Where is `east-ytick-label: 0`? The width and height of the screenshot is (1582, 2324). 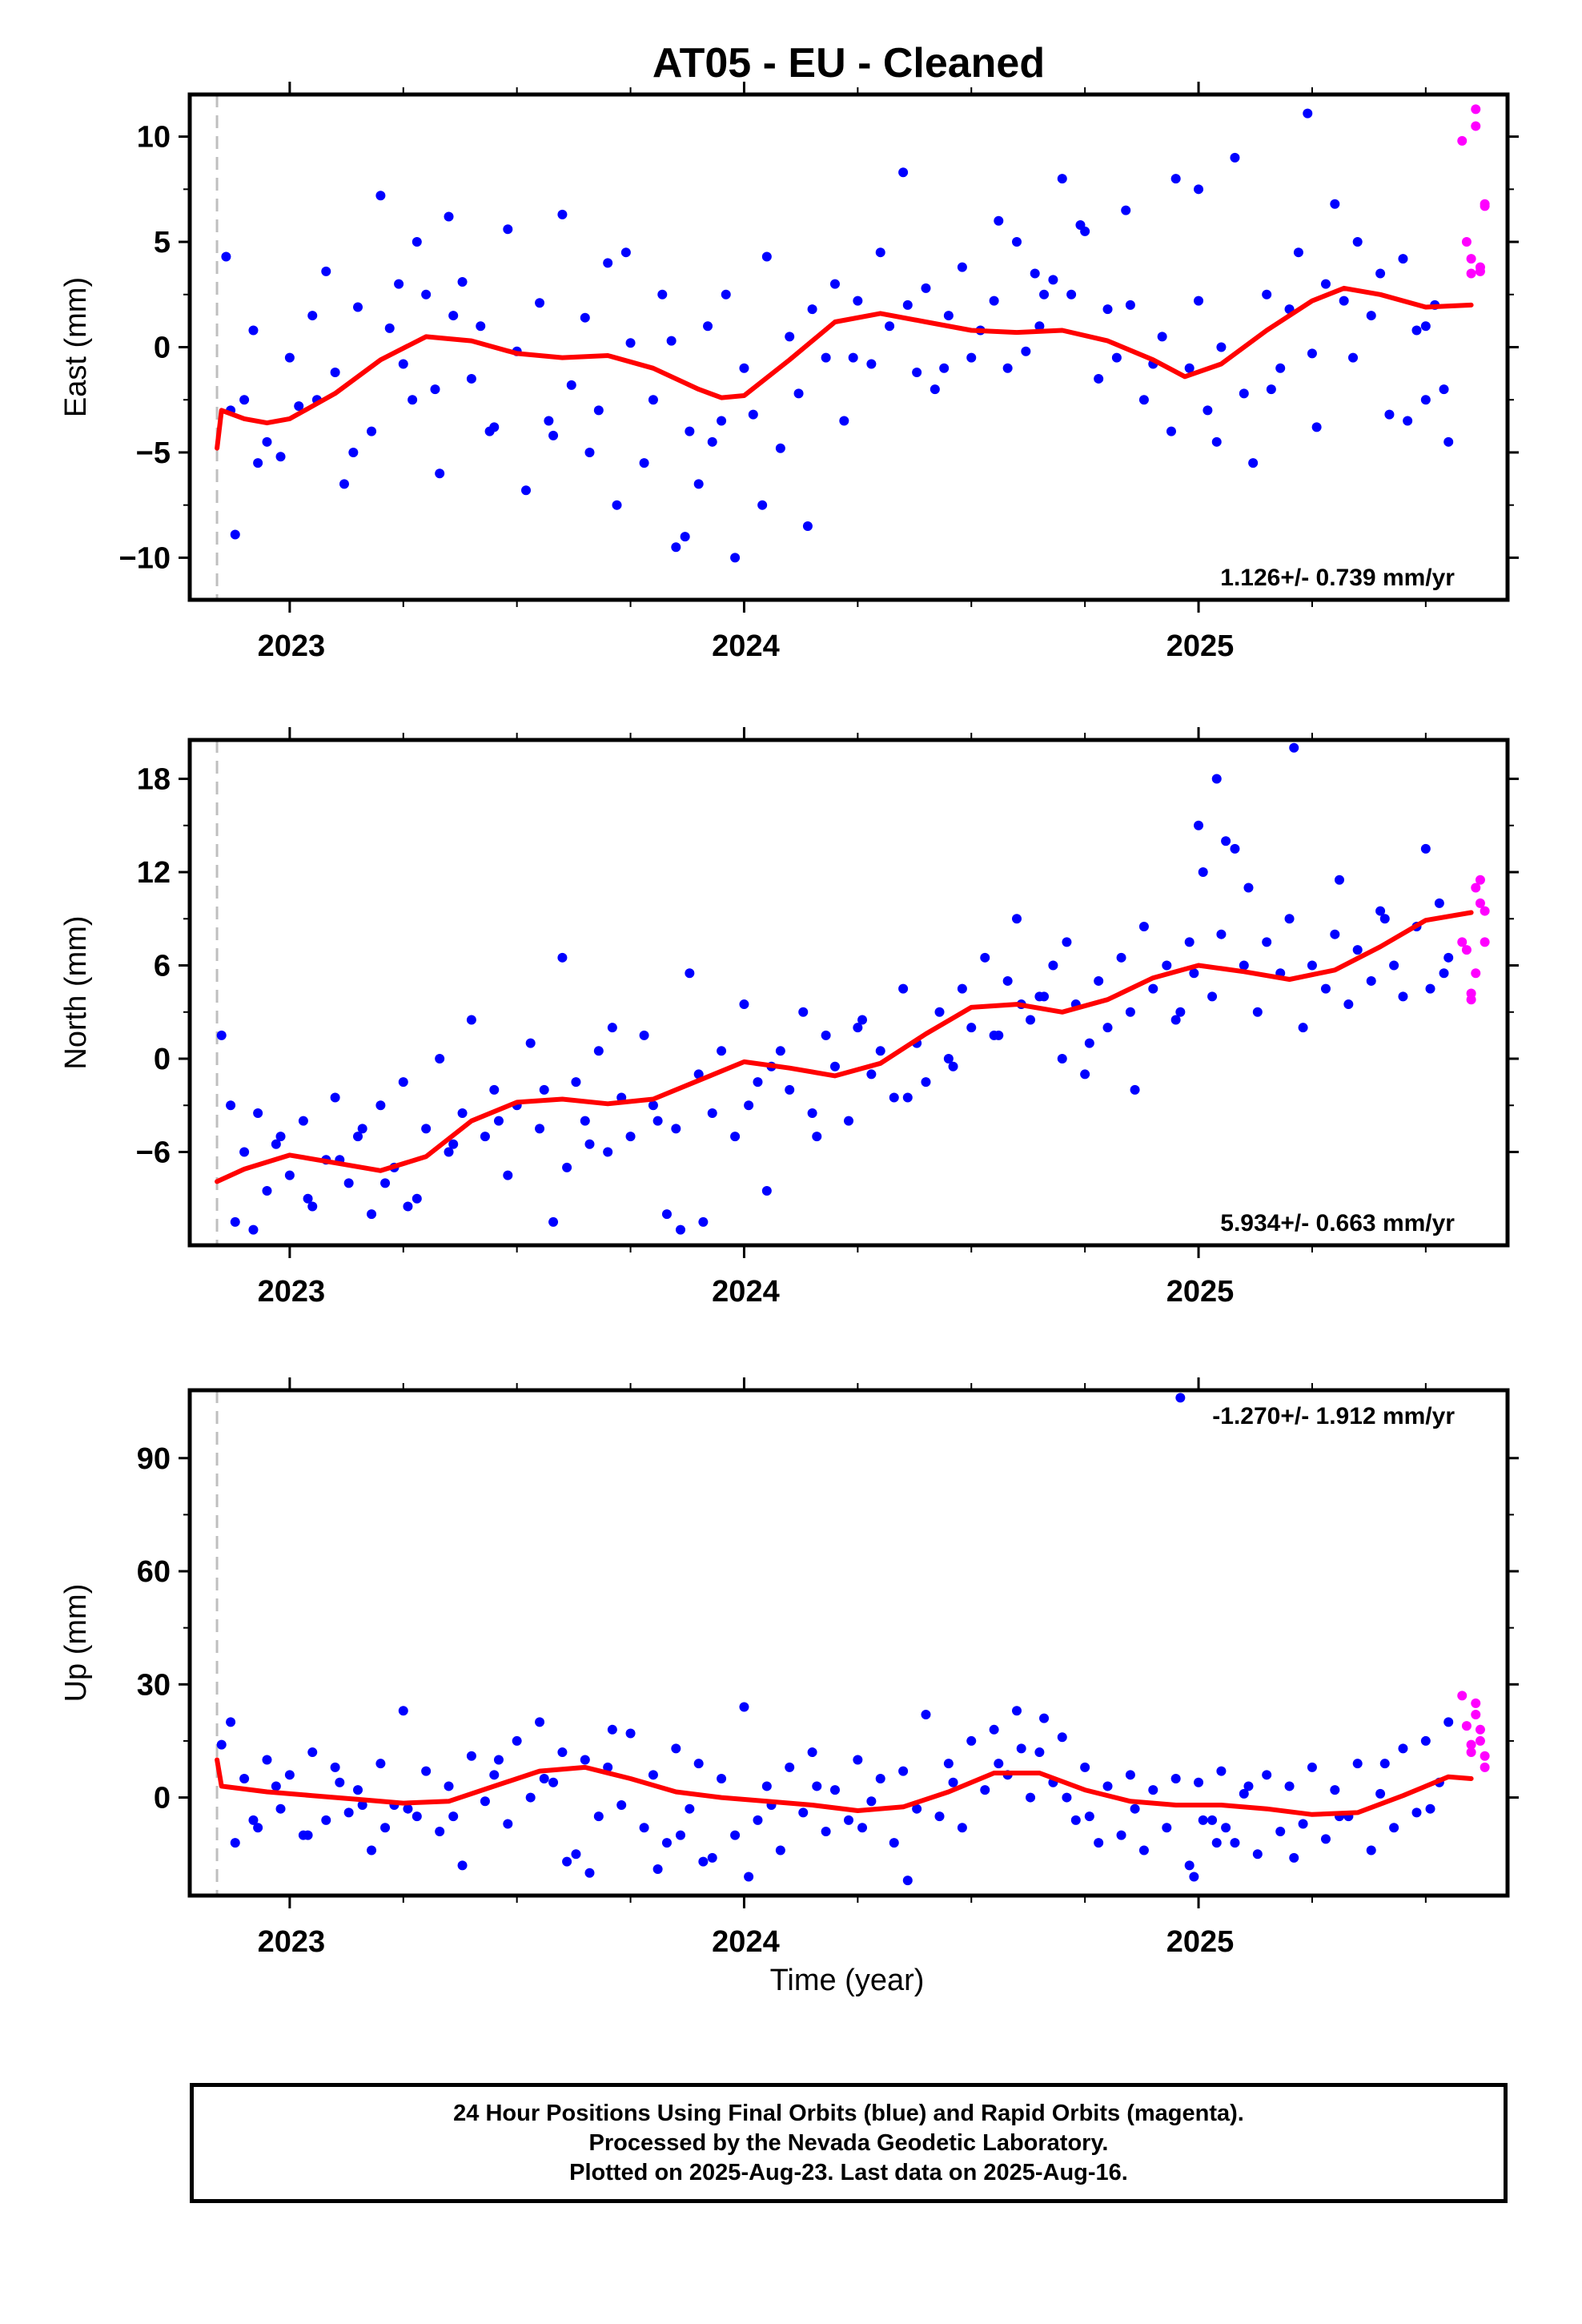 east-ytick-label: 0 is located at coordinates (162, 348).